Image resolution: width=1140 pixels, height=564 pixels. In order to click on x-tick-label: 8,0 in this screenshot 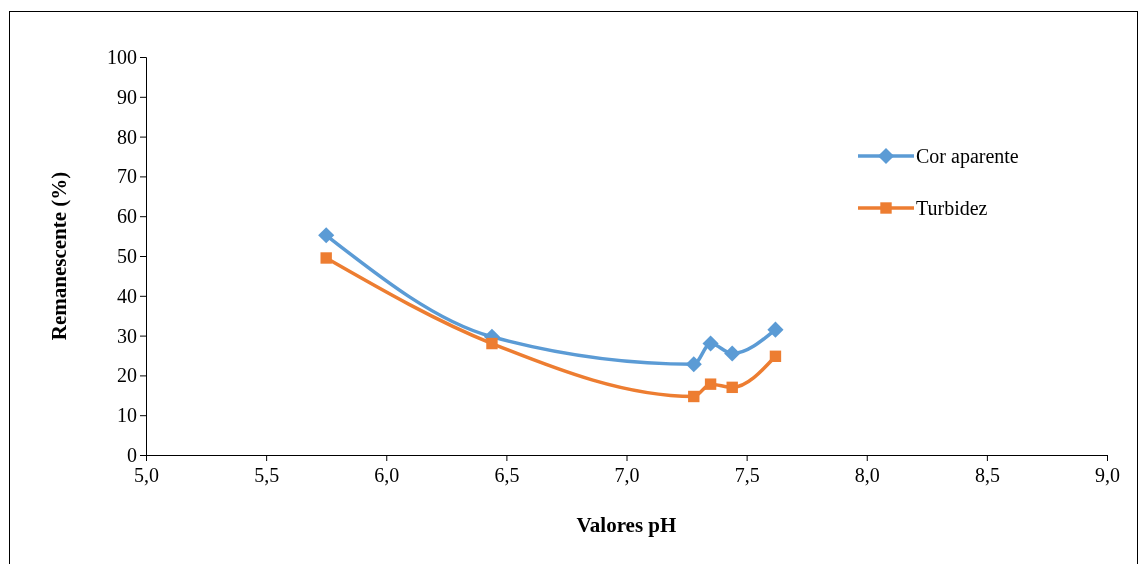, I will do `click(867, 475)`.